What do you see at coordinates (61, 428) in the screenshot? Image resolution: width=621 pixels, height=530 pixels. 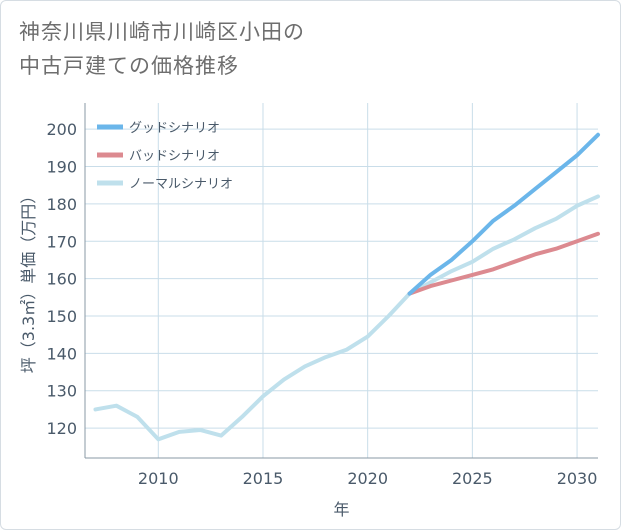 I see `y-tick-label: 120` at bounding box center [61, 428].